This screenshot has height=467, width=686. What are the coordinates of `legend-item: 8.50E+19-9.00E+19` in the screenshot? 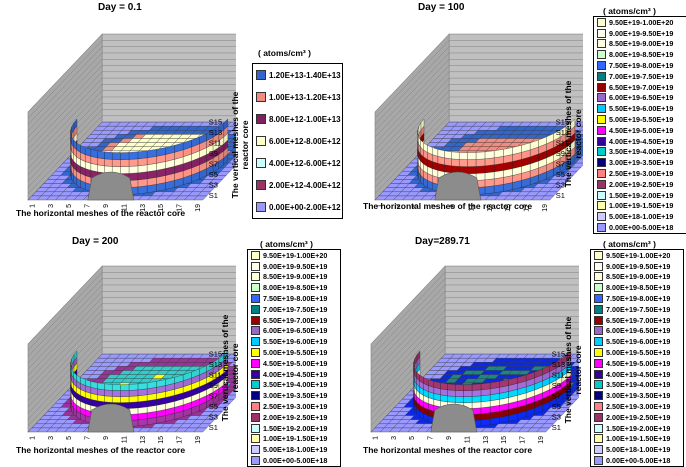 It's located at (637, 277).